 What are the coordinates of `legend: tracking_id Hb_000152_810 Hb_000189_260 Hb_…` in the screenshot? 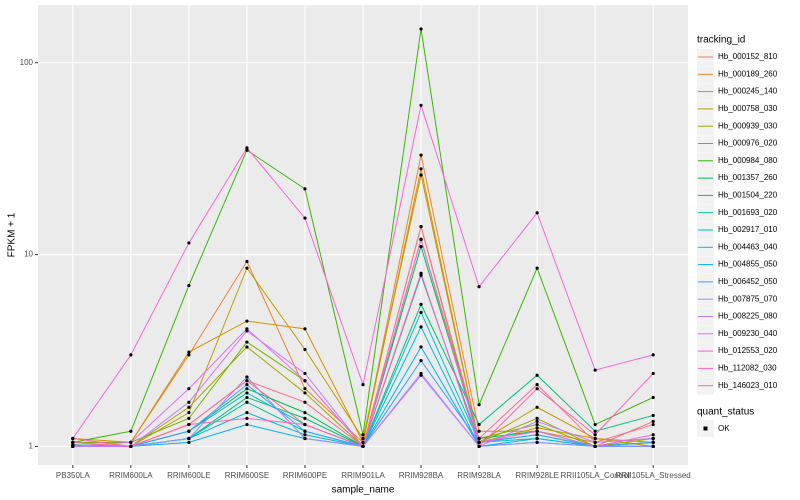 It's located at (737, 236).